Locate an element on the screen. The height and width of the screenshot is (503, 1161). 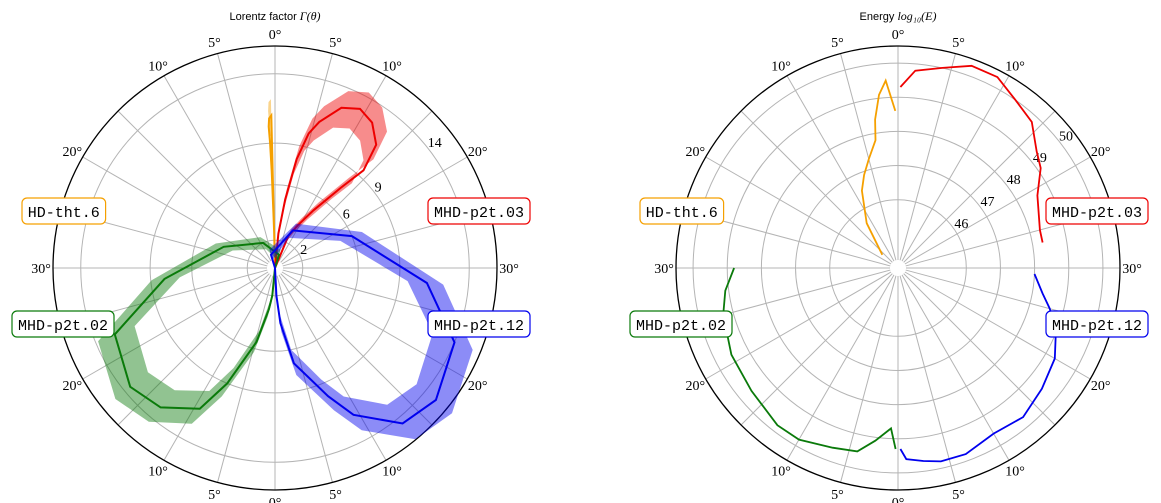
chart-title: Energy log₁₀(E) is located at coordinates (898, 16).